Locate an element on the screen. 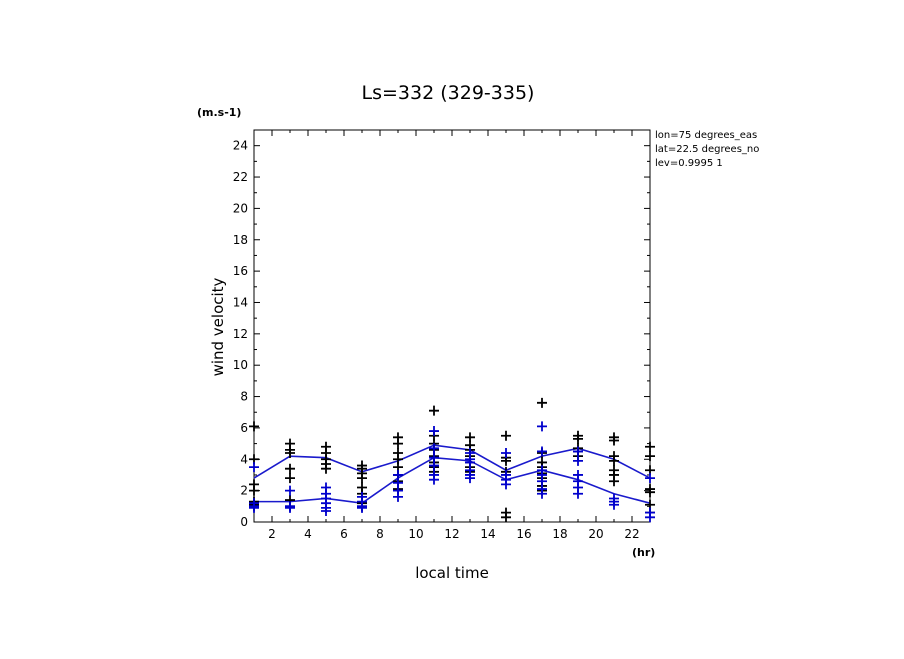 This screenshot has height=659, width=904. series-lines is located at coordinates (452, 474).